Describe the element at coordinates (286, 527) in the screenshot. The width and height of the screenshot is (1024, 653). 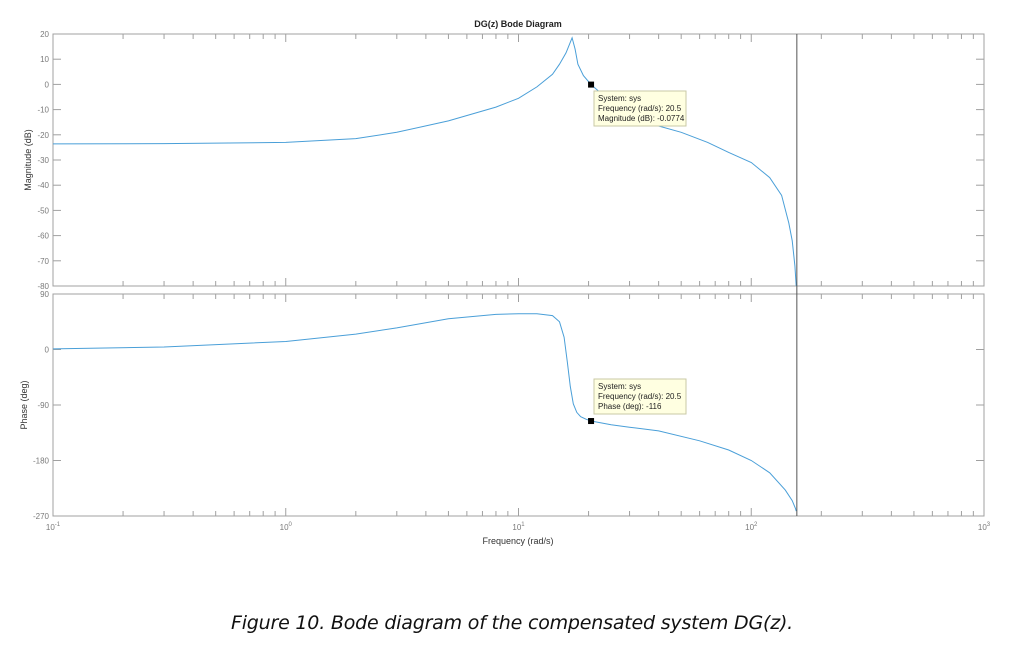
I see `svg-text: 100` at that location.